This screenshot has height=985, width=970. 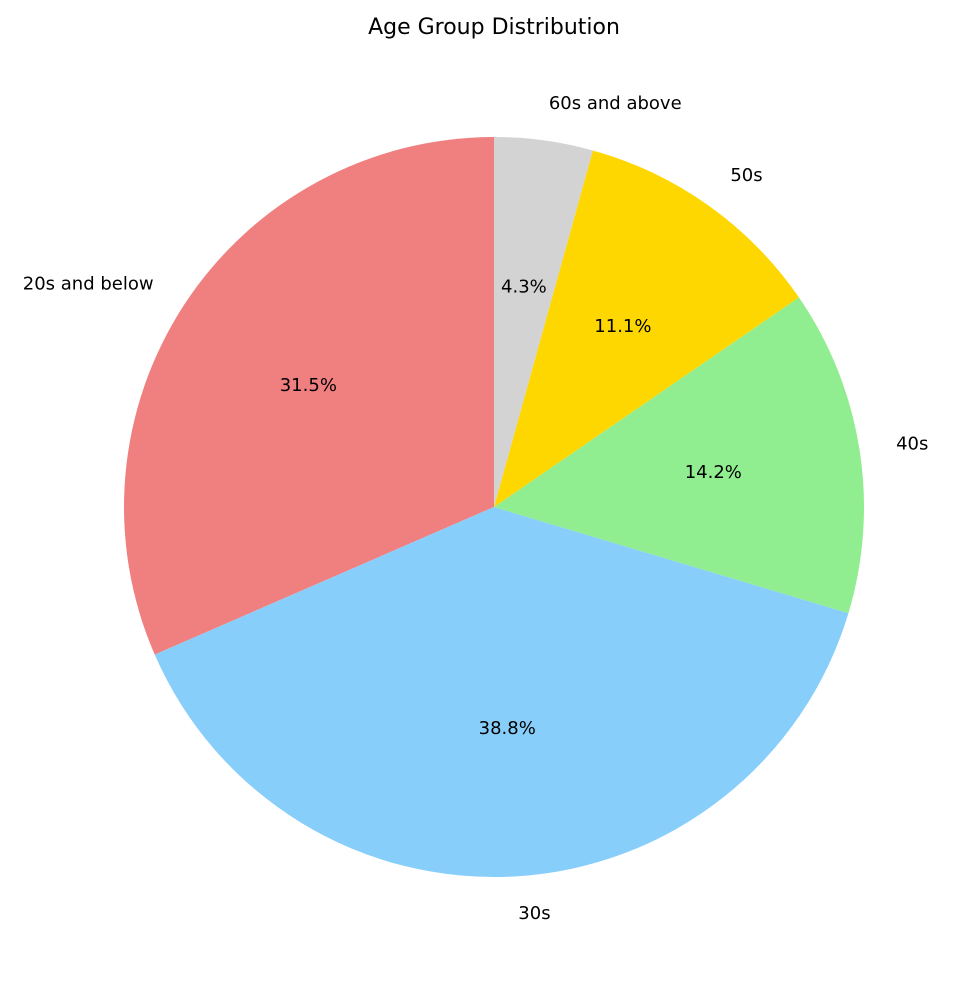 I want to click on slice-category-label: 60s and above, so click(x=615, y=103).